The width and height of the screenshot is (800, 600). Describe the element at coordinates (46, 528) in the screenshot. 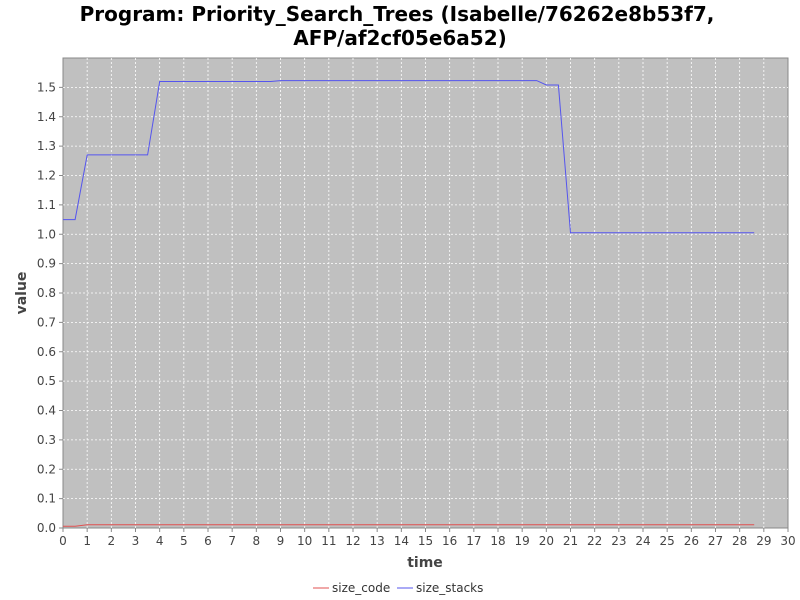

I see `y-tick-label: 0.0` at that location.